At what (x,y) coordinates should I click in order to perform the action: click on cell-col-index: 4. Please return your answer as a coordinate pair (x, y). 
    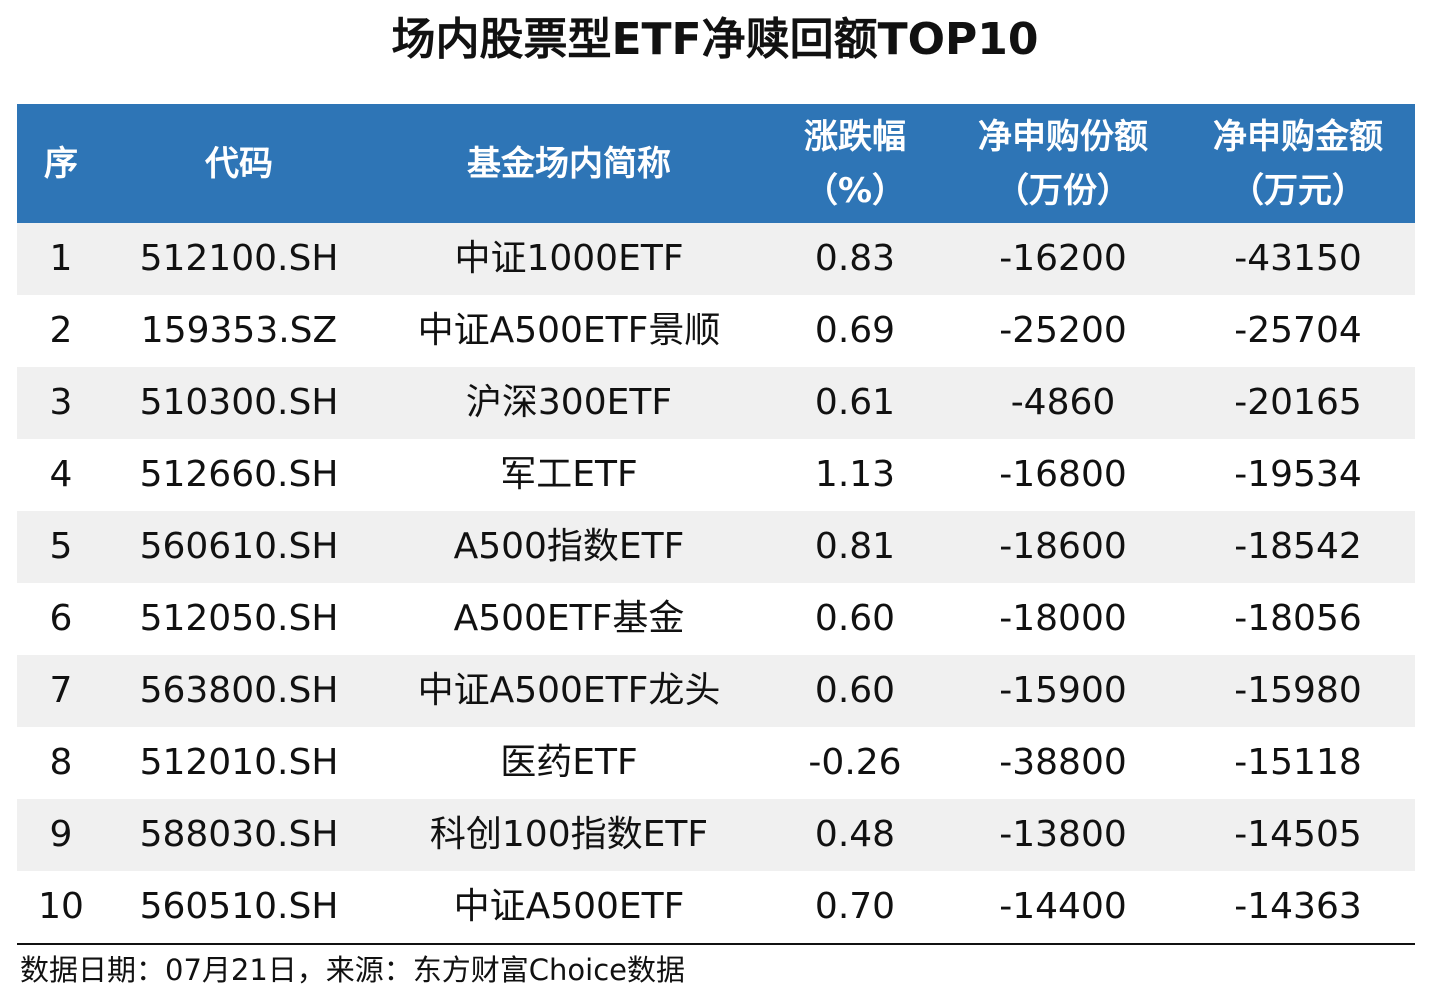
    Looking at the image, I should click on (61, 474).